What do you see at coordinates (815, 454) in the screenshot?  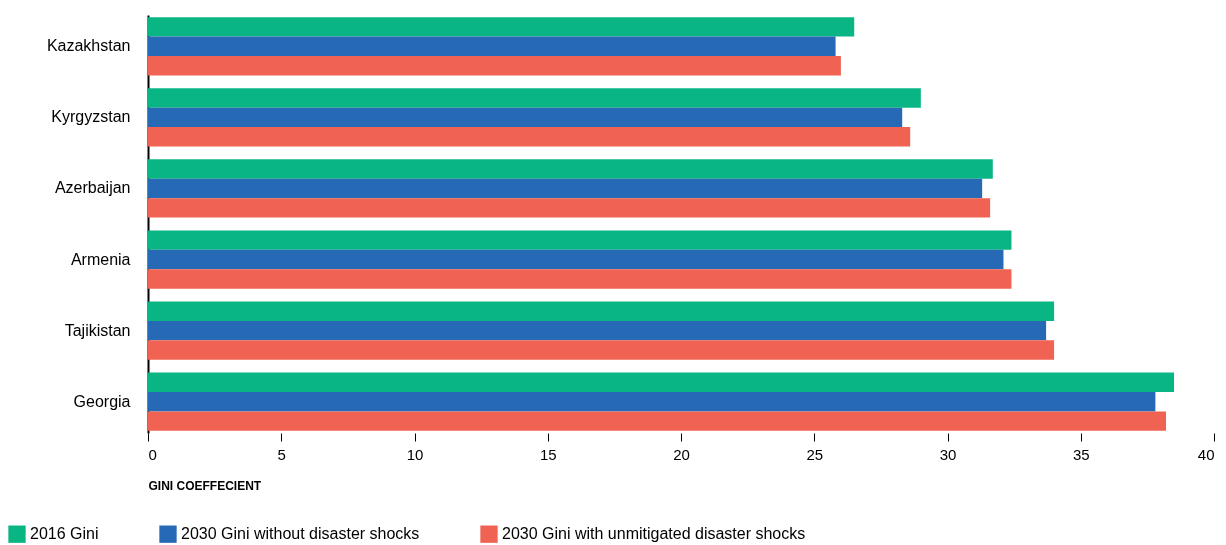 I see `x-tick-label: 25` at bounding box center [815, 454].